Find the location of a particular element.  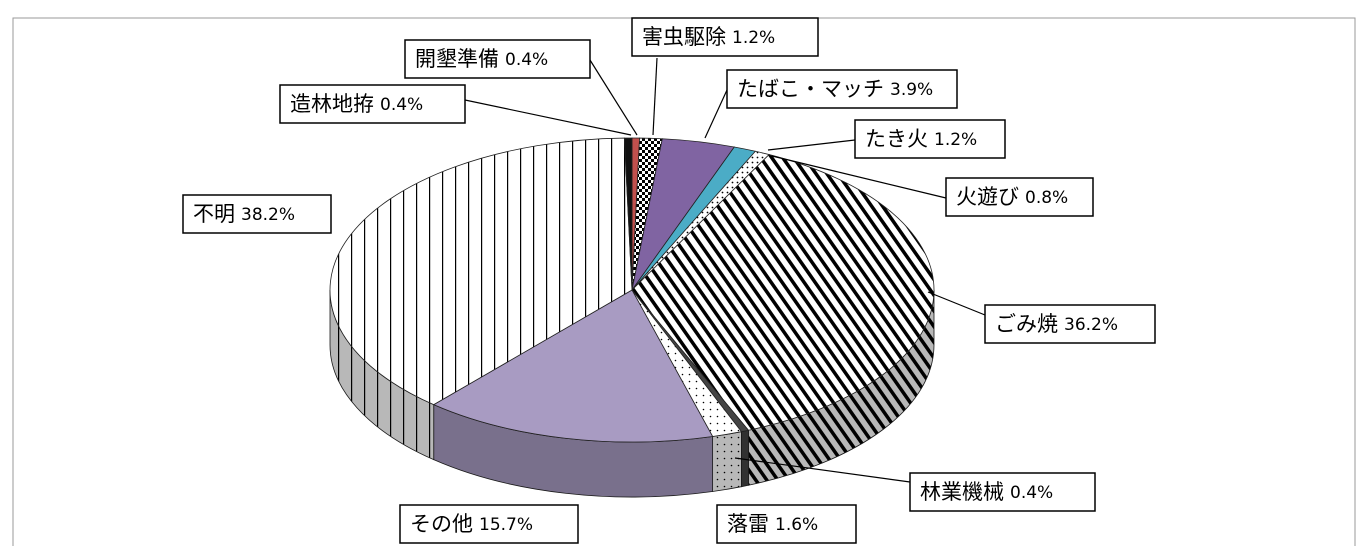

category-name: 造林地拵 is located at coordinates (332, 104).